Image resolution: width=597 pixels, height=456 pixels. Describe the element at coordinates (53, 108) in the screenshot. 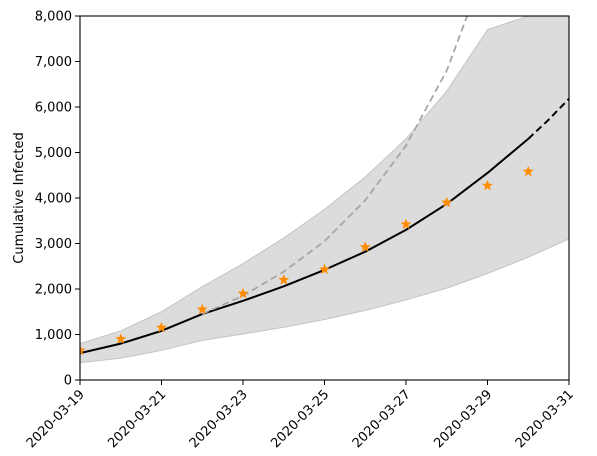

I see `y-tick-label: 6,000` at that location.